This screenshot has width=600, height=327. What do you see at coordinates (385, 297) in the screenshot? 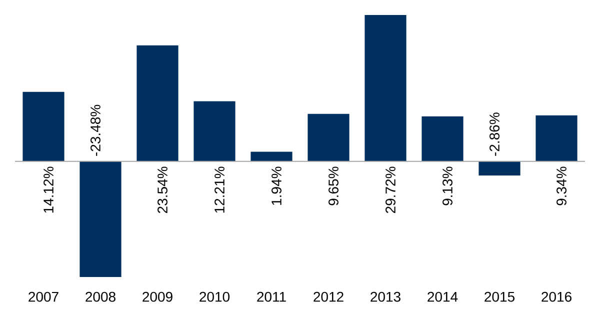
I see `x-tick-label: 2013` at bounding box center [385, 297].